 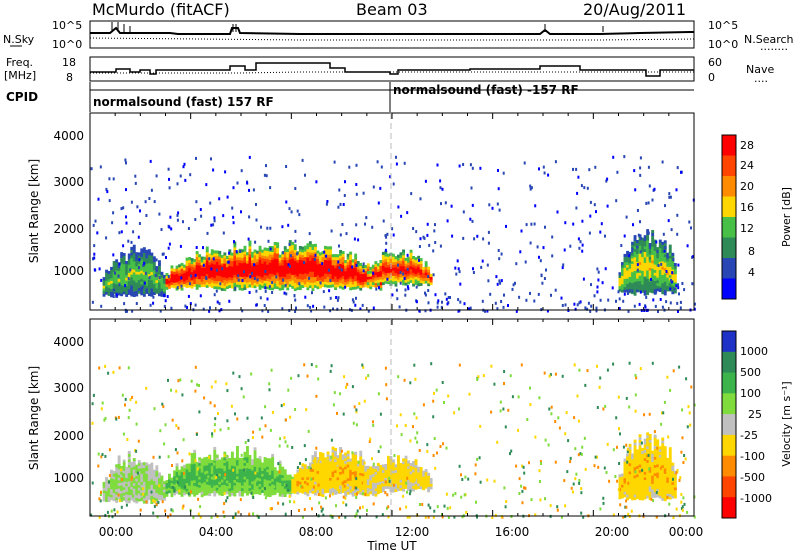 I want to click on noise-right-tick-bottom: 10^0, so click(x=723, y=44).